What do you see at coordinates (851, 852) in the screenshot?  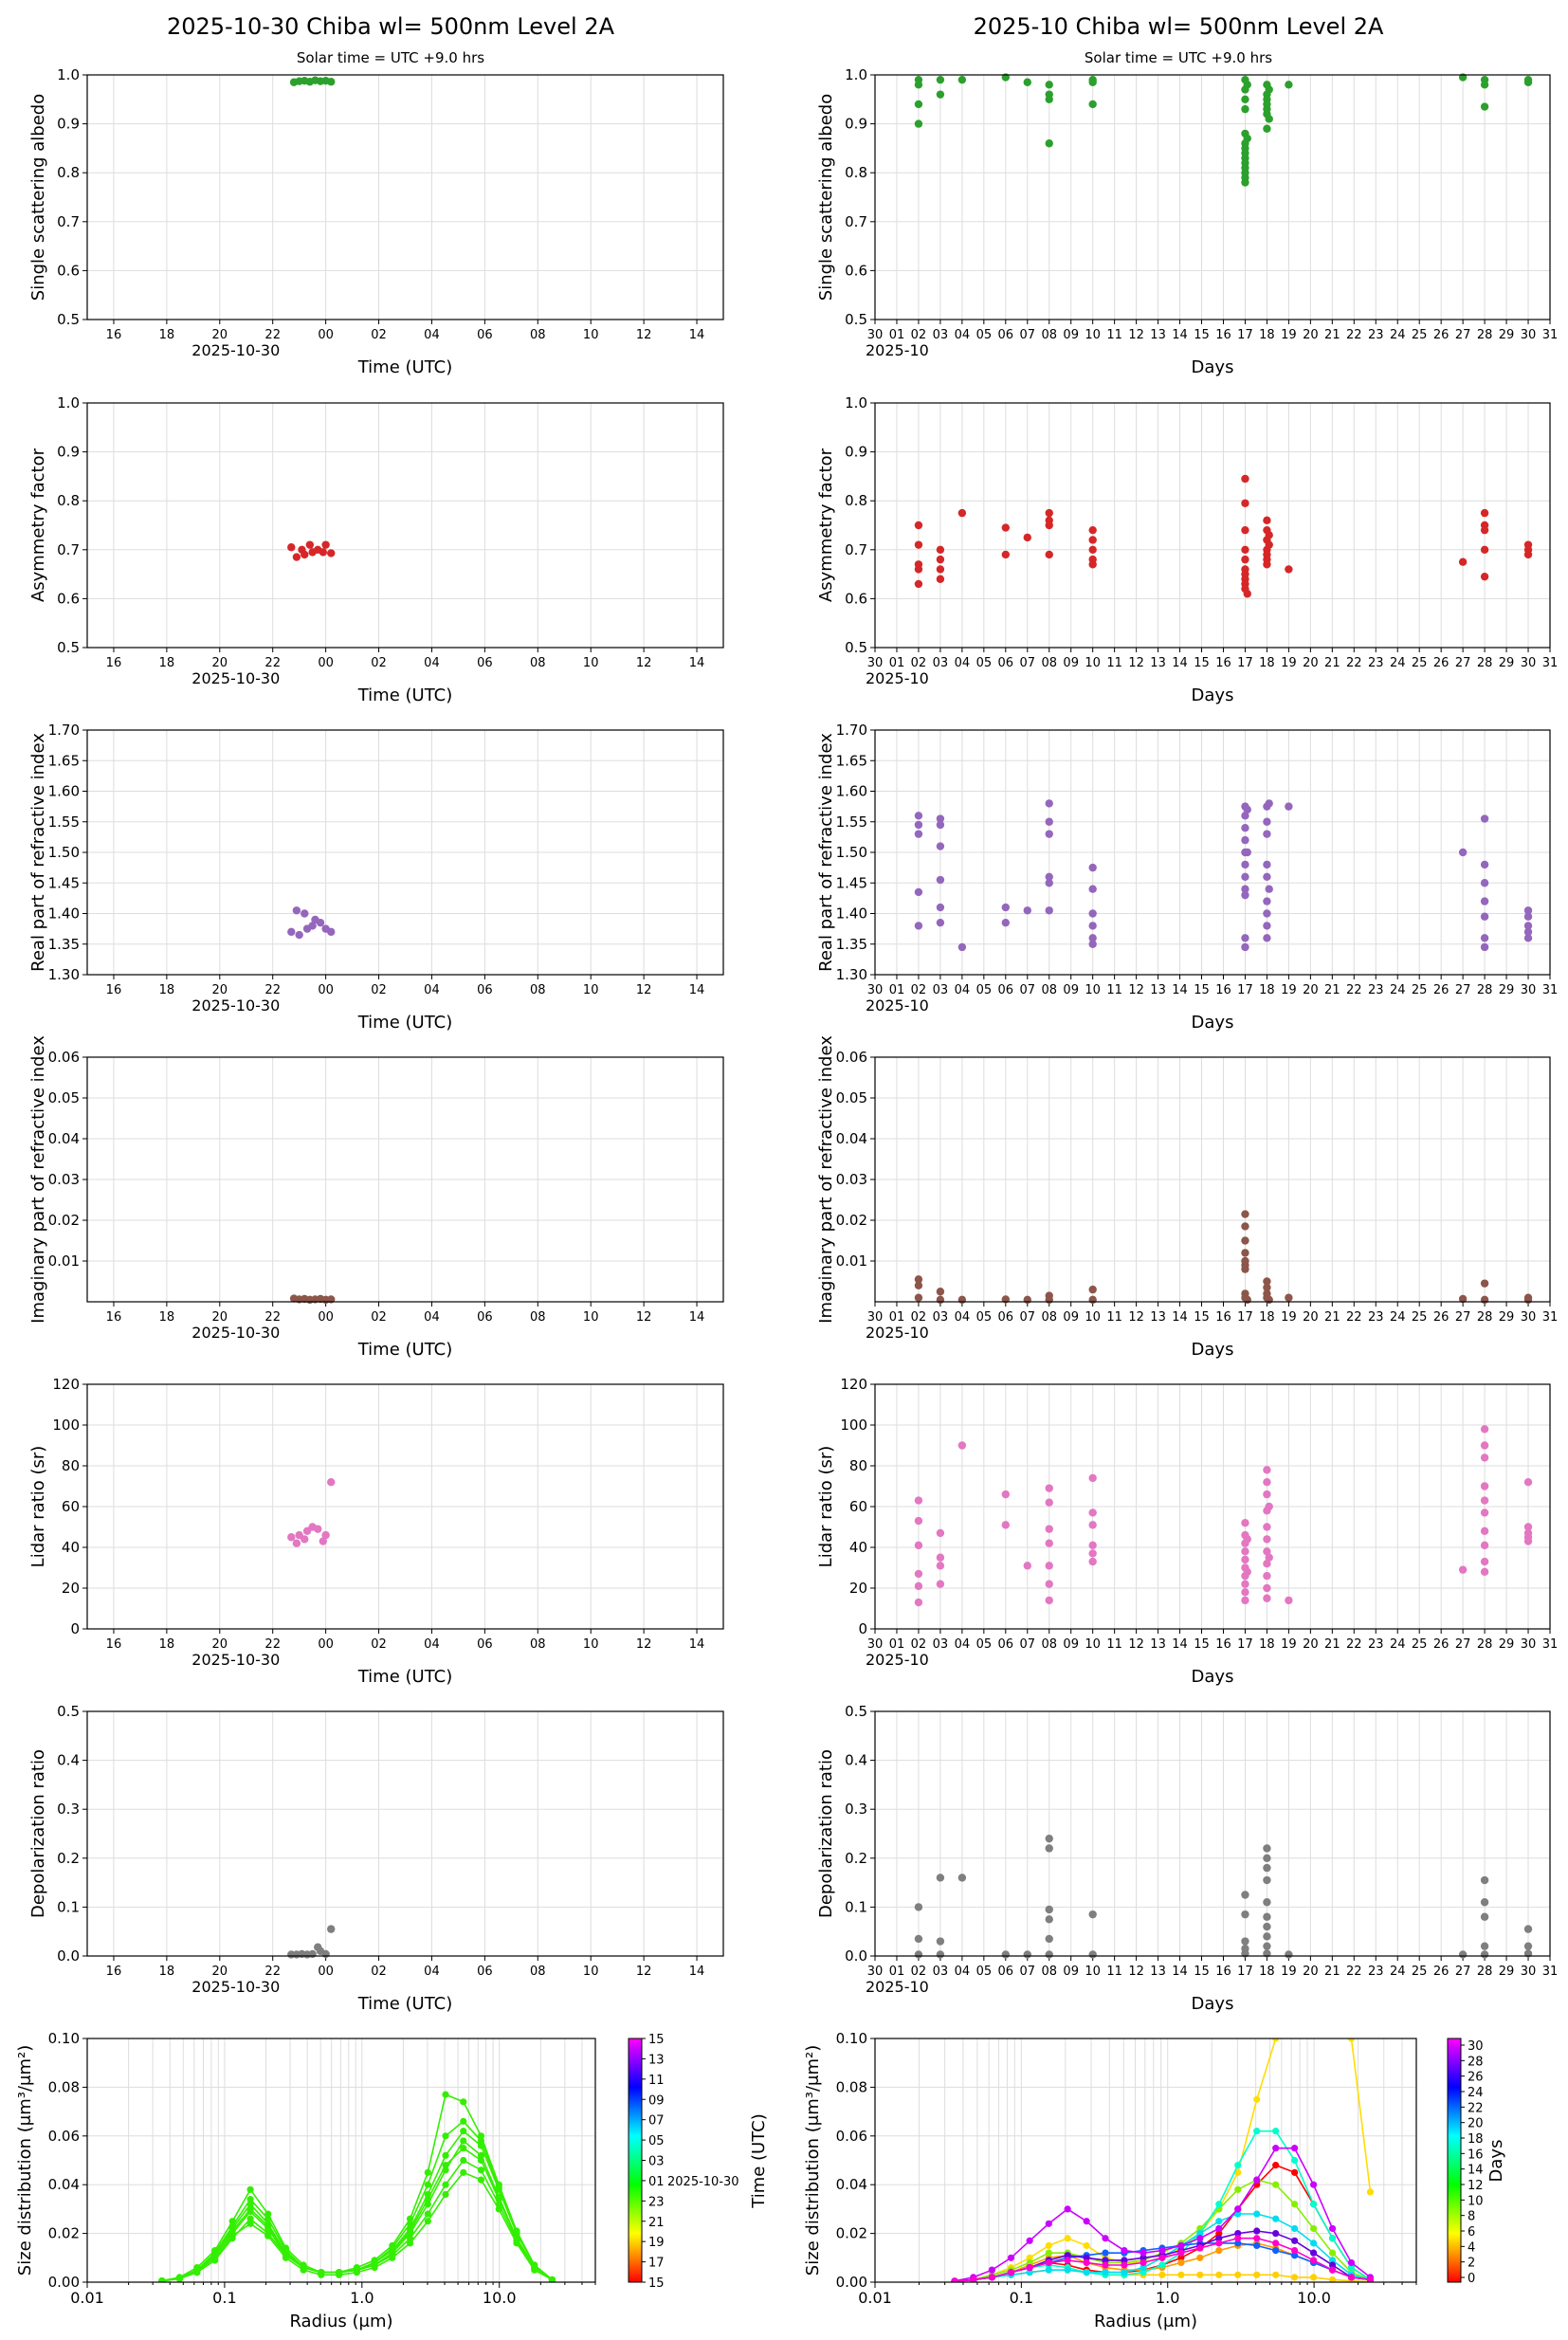 I see `y-tick-label: 1.50` at bounding box center [851, 852].